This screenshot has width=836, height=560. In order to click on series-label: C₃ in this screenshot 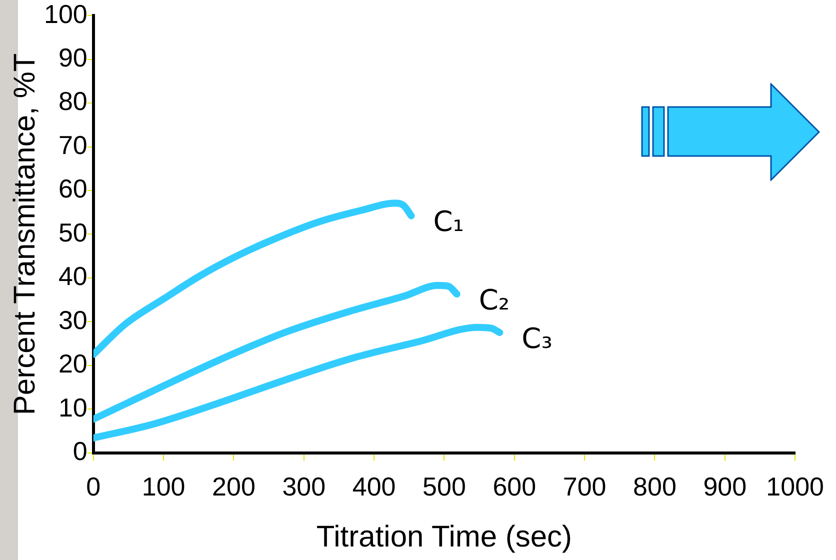, I will do `click(537, 338)`.